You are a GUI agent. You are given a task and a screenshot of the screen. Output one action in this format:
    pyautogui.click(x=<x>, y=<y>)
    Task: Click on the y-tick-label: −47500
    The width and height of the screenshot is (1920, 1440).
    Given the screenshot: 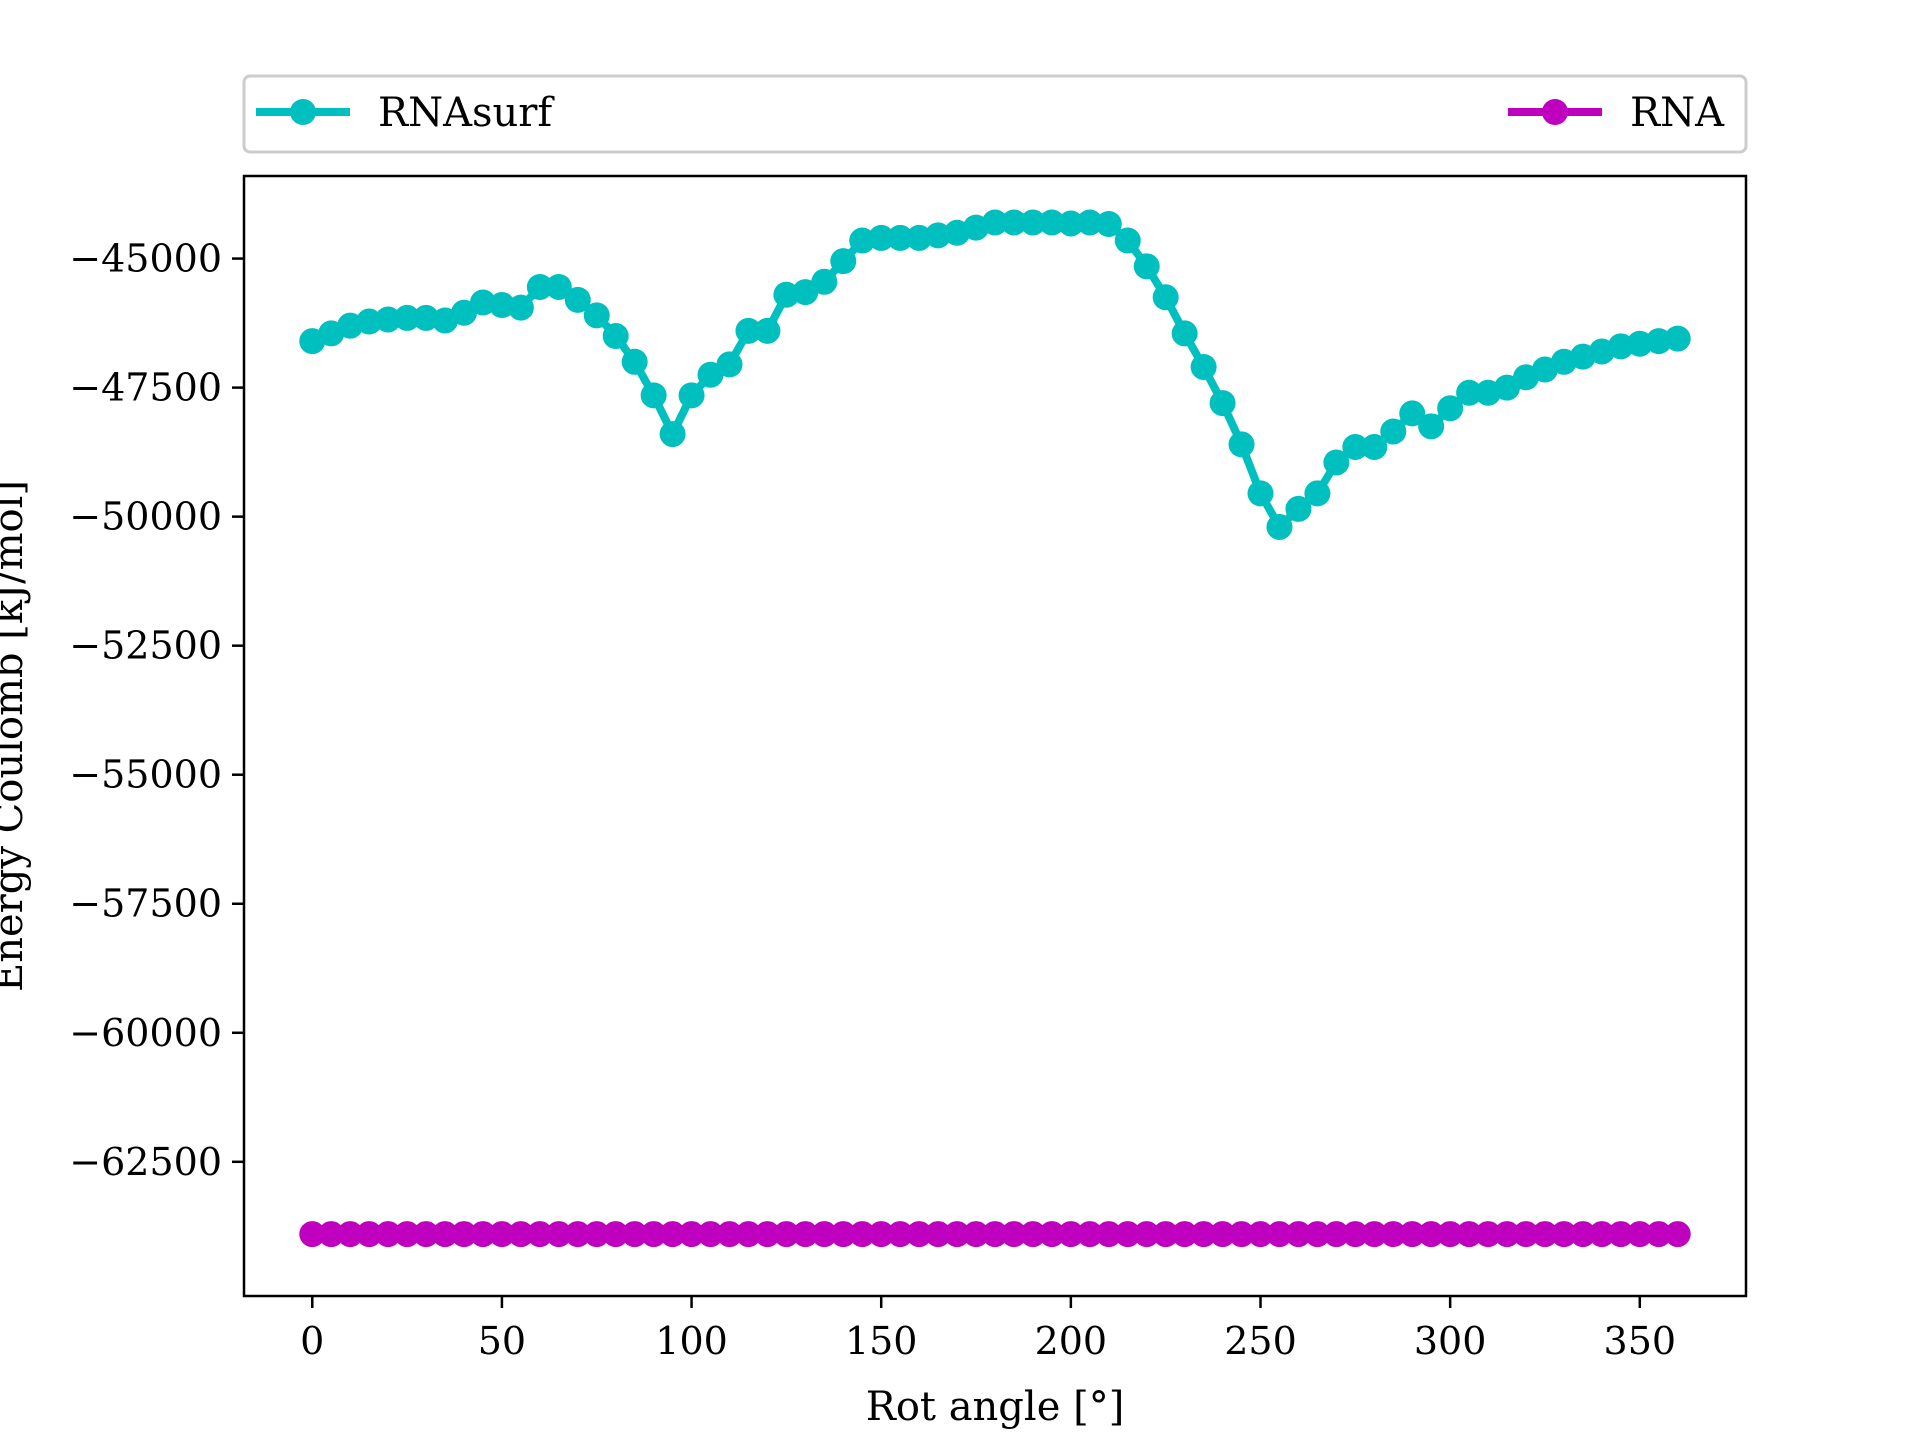 What is the action you would take?
    pyautogui.click(x=145, y=388)
    